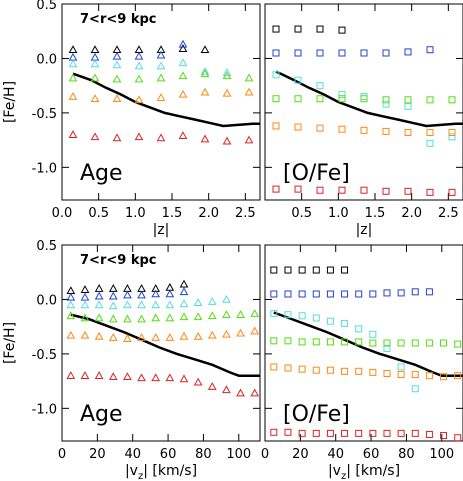 The height and width of the screenshot is (481, 463). What do you see at coordinates (316, 414) in the screenshot?
I see `panel-label: [O/Fe]` at bounding box center [316, 414].